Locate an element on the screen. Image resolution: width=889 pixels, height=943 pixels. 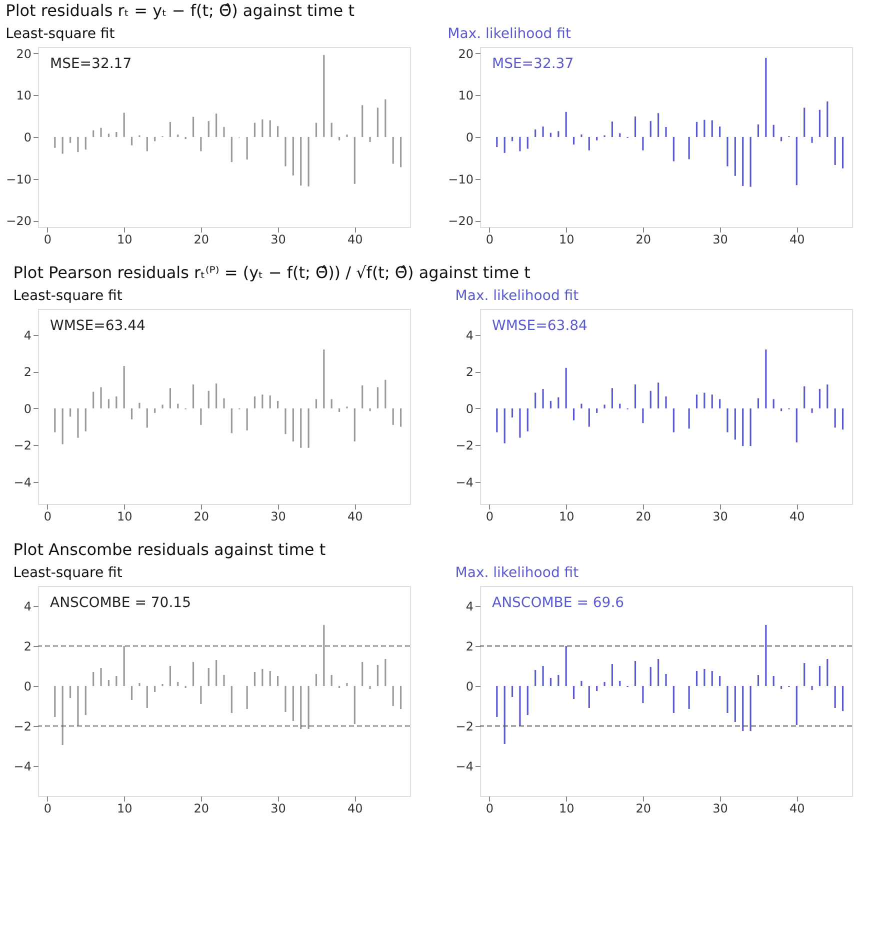
annotation: ANSCOMBE = 70.15 is located at coordinates (120, 603).